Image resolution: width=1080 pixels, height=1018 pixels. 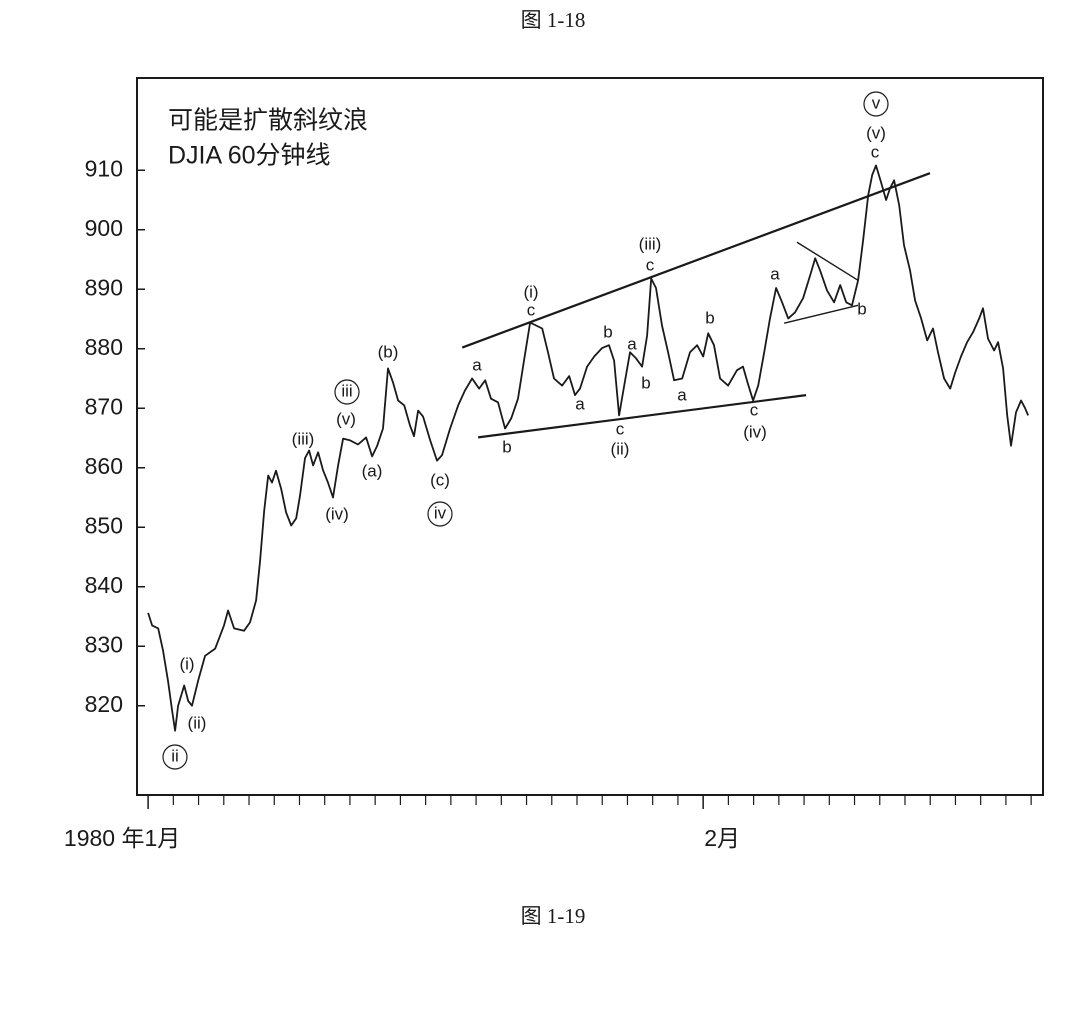 I want to click on y-tick-label: 820, so click(x=104, y=704).